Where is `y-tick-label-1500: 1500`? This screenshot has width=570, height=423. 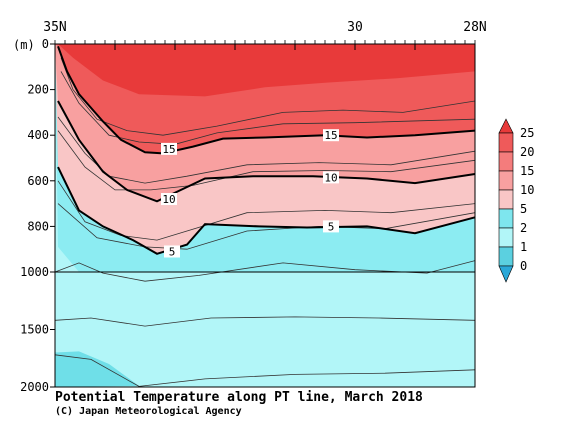 y-tick-label-1500: 1500 is located at coordinates (34, 330).